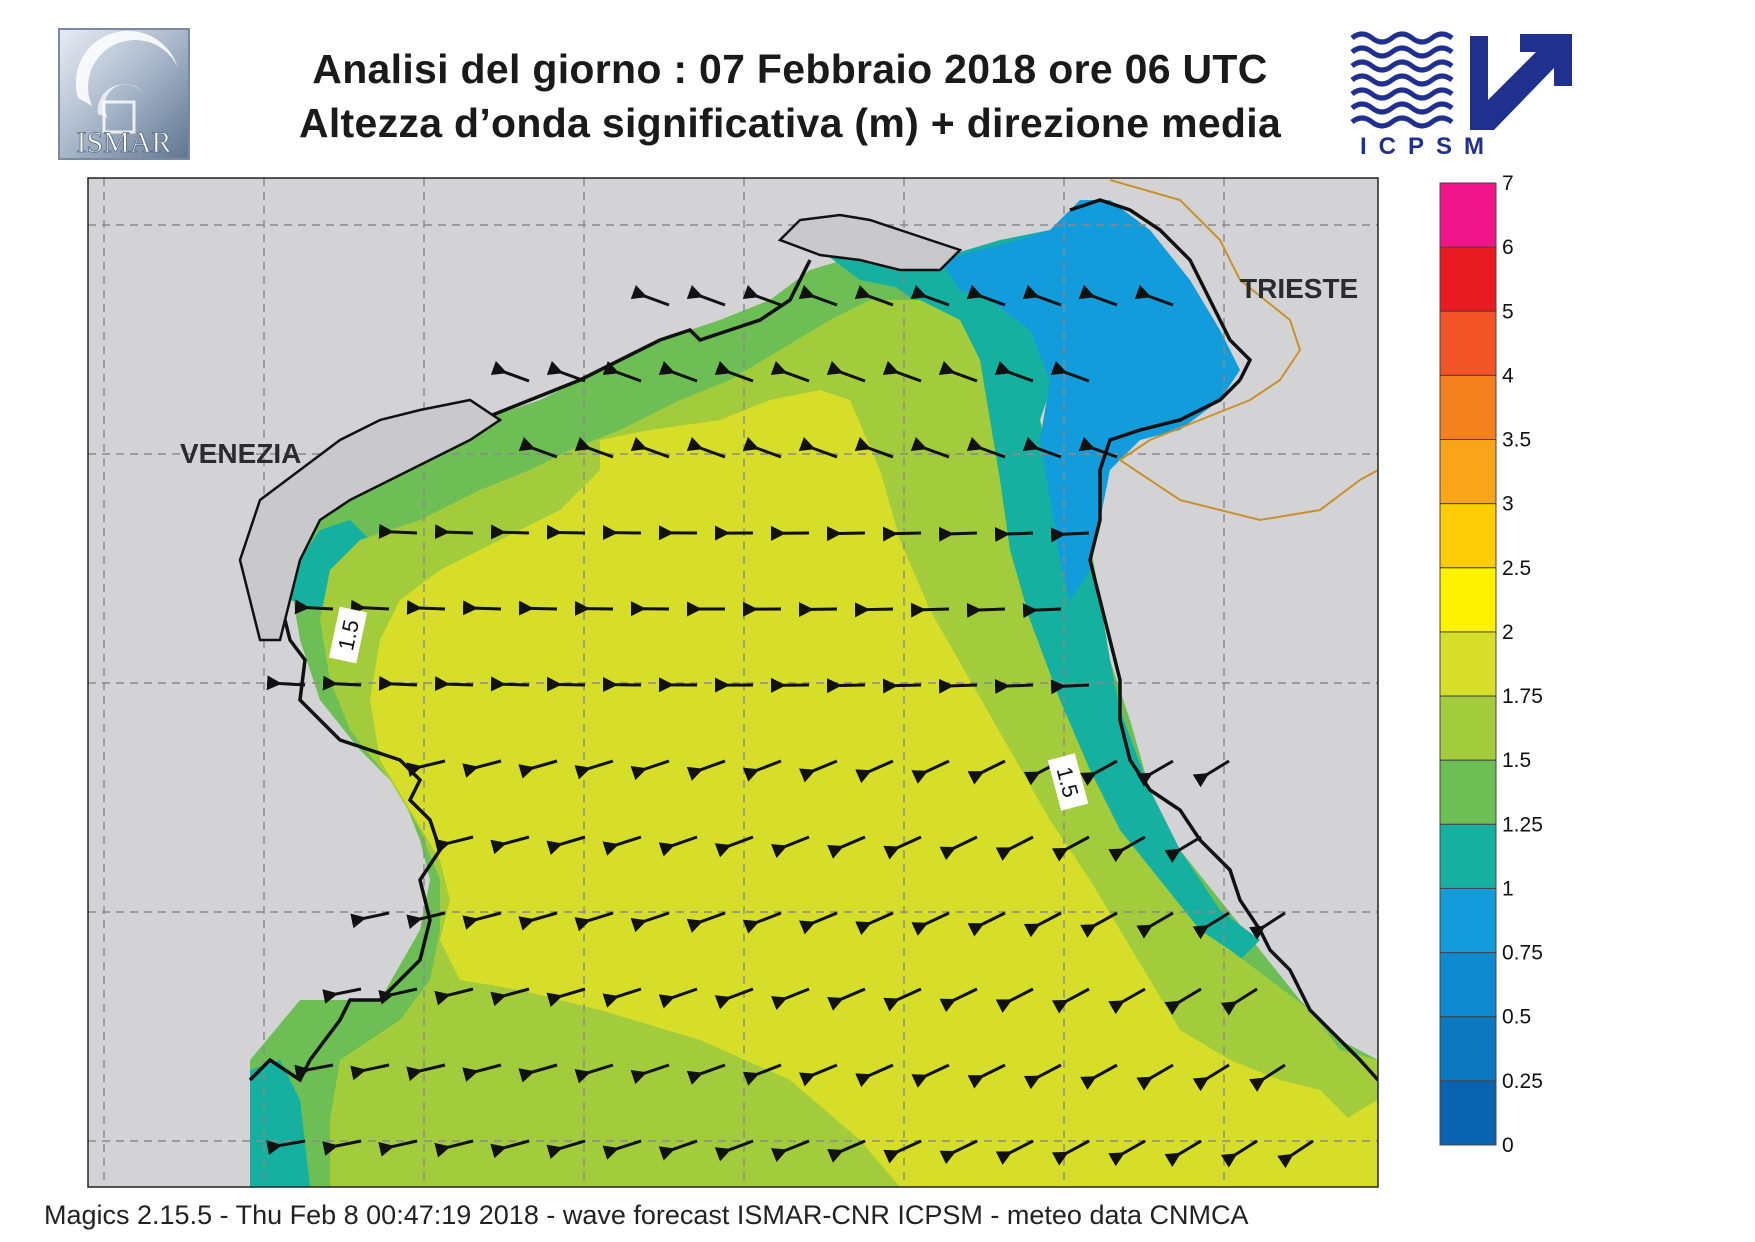  Describe the element at coordinates (1508, 888) in the screenshot. I see `colorbar-tick-label: 1` at that location.